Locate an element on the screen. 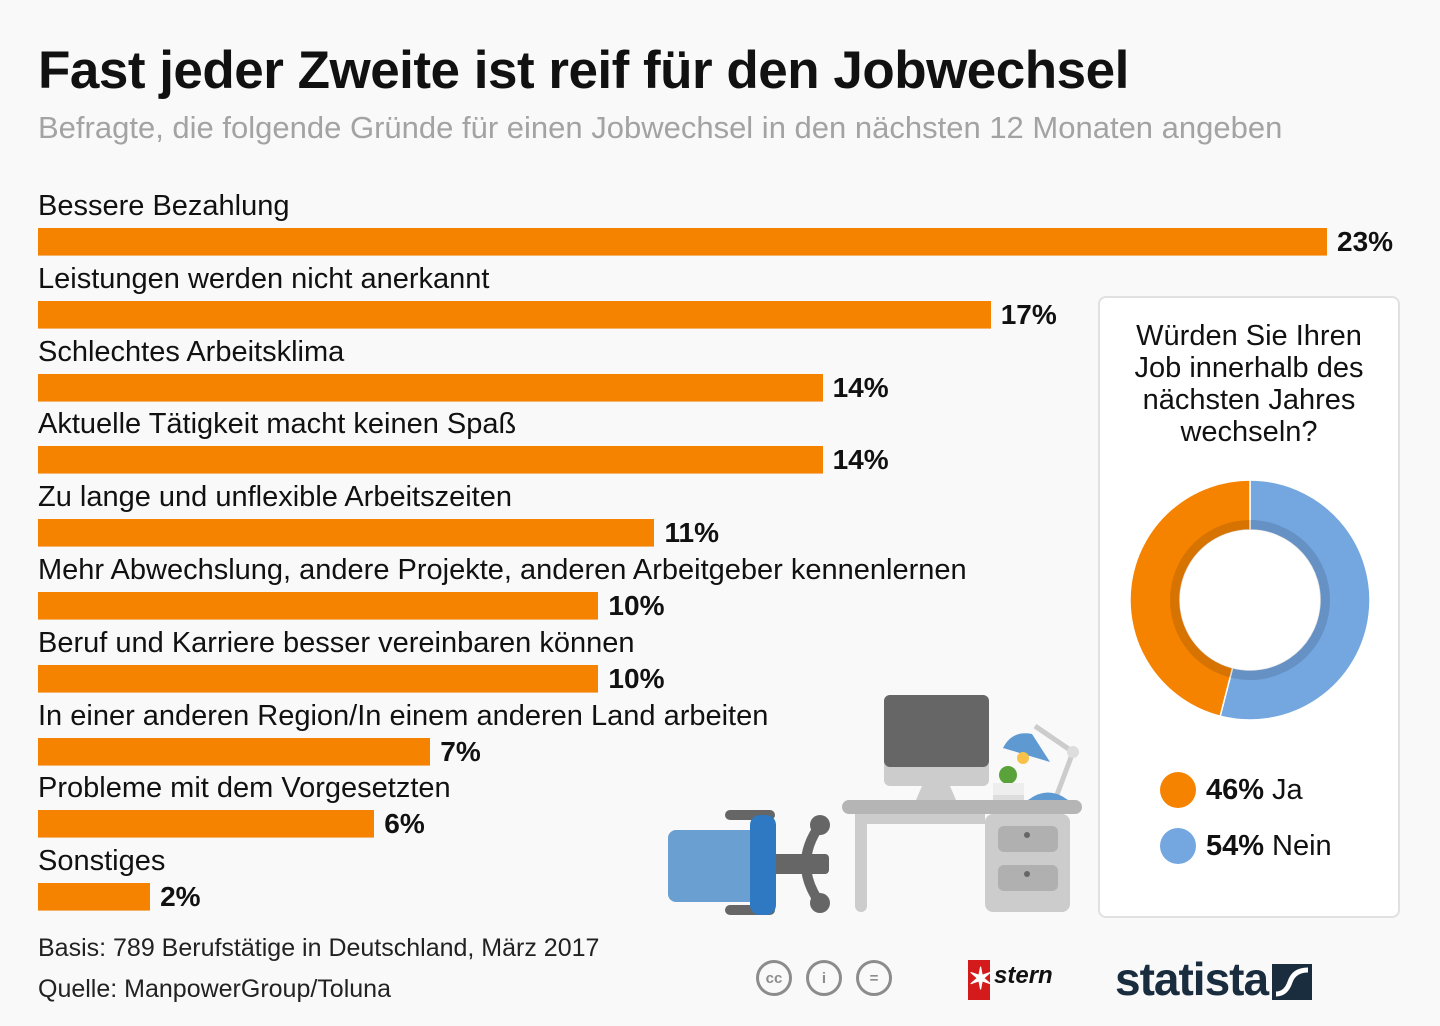  monitor-icon is located at coordinates (936, 747).